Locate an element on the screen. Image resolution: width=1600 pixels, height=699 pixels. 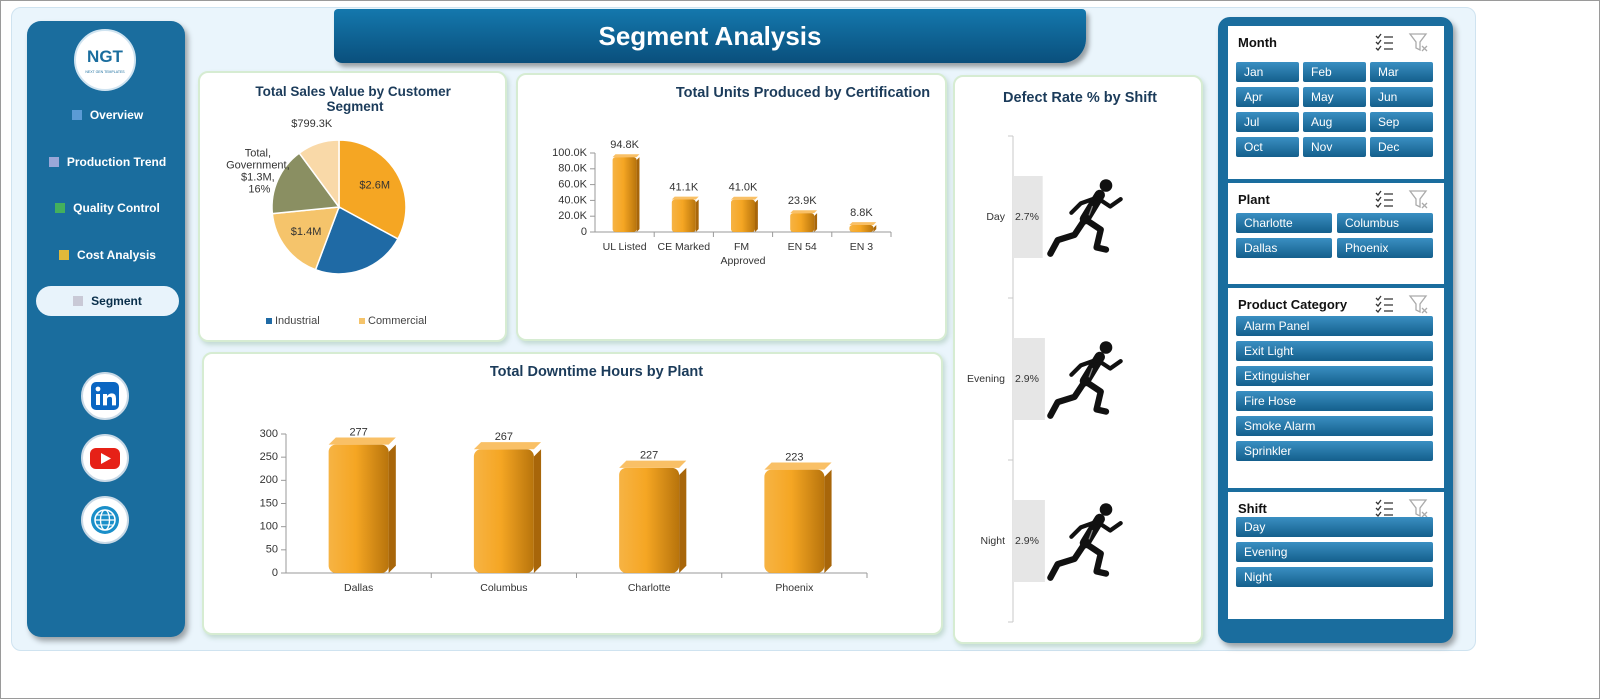
data-label: 94.8K is located at coordinates (624, 145).